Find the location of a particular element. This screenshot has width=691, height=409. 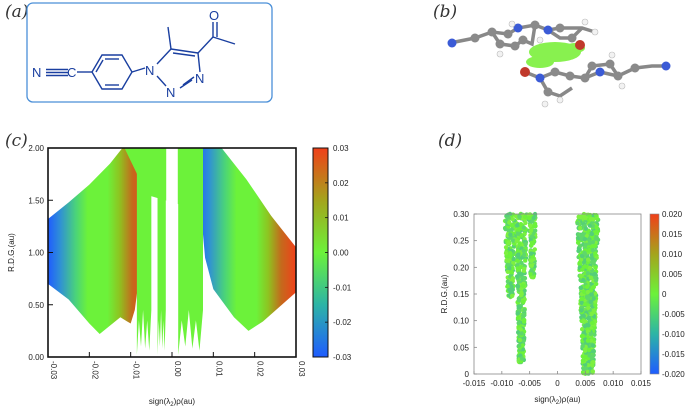

panel-label-d: (d) is located at coordinates (450, 141).